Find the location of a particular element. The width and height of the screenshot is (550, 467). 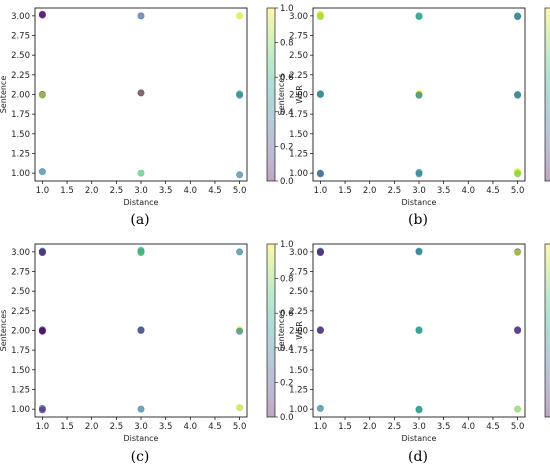

panel-caption: (b) is located at coordinates (418, 220).